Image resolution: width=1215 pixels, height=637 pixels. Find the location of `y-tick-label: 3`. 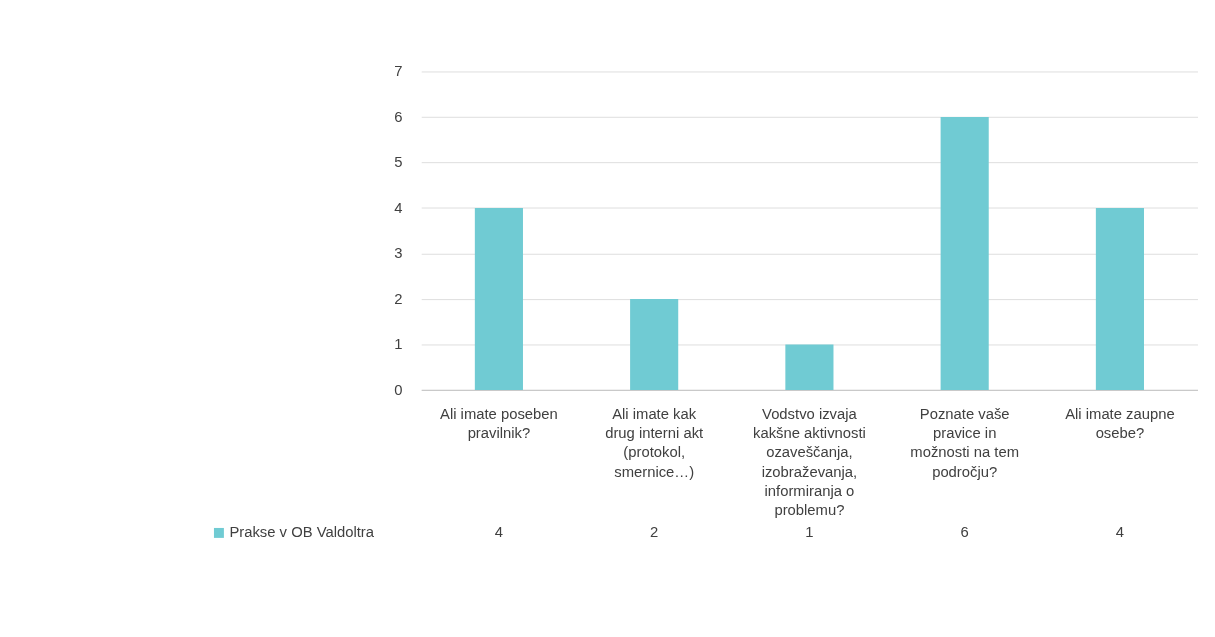

y-tick-label: 3 is located at coordinates (398, 253).